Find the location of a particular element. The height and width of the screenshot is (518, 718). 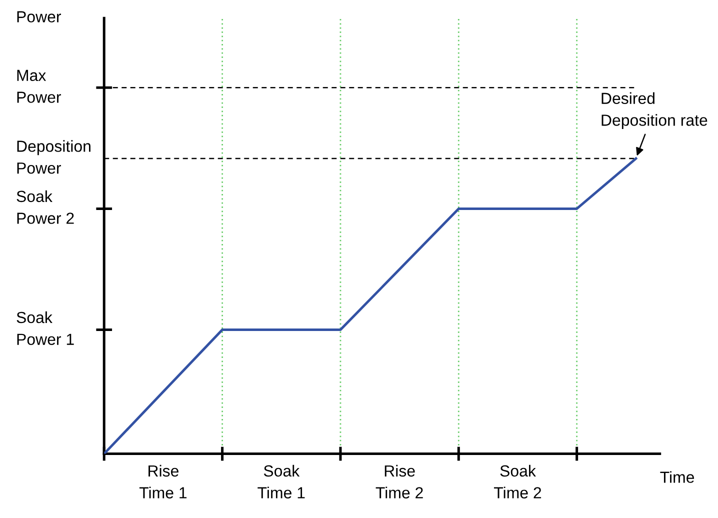

x-tick-label: Rise Time 1 is located at coordinates (163, 481).